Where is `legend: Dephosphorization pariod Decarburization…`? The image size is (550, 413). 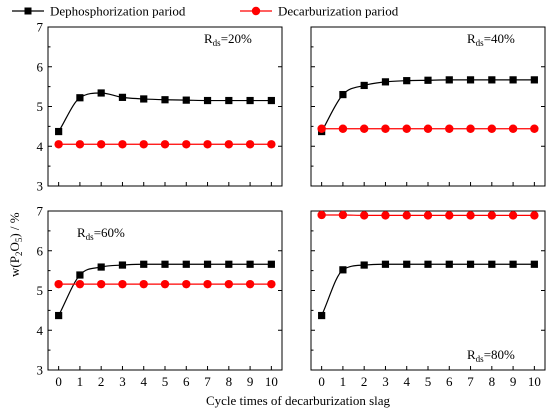
legend: Dephosphorization pariod Decarburization… is located at coordinates (205, 11).